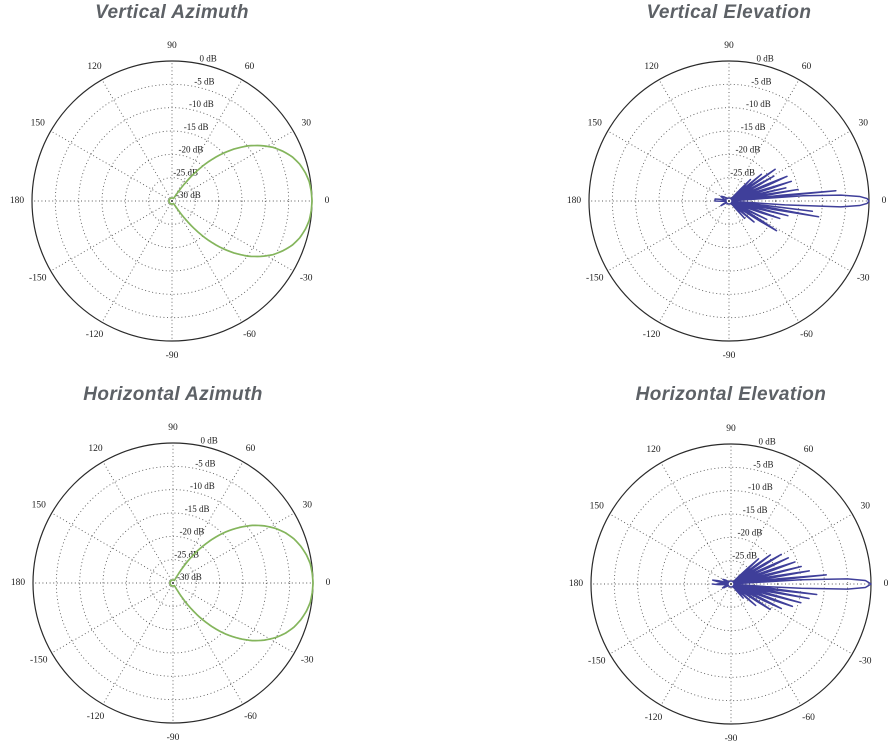 This screenshot has width=896, height=750. What do you see at coordinates (729, 12) in the screenshot?
I see `chart-title-vertical-elevation: Vertical Elevation` at bounding box center [729, 12].